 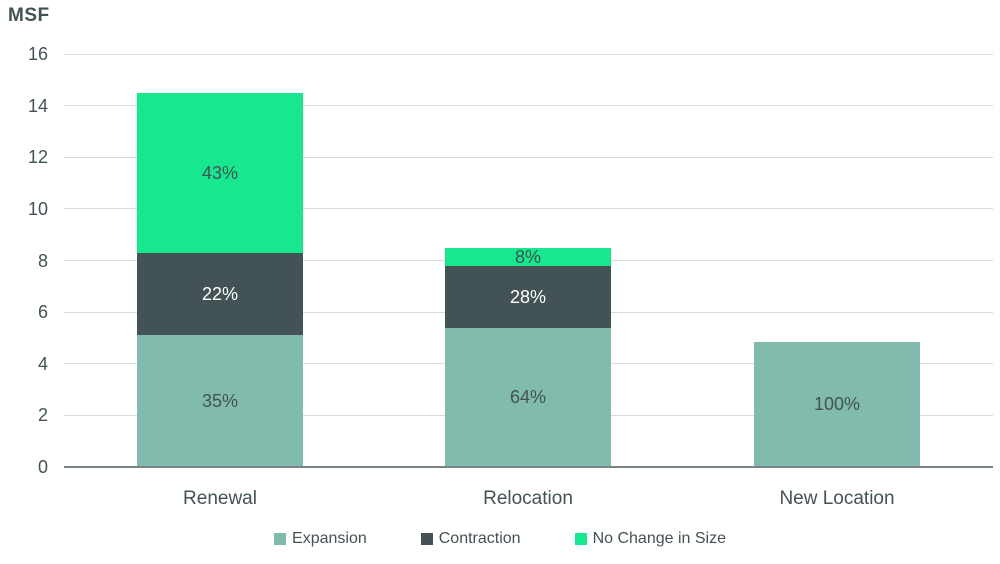 What do you see at coordinates (42, 363) in the screenshot?
I see `y-tick-label: 4` at bounding box center [42, 363].